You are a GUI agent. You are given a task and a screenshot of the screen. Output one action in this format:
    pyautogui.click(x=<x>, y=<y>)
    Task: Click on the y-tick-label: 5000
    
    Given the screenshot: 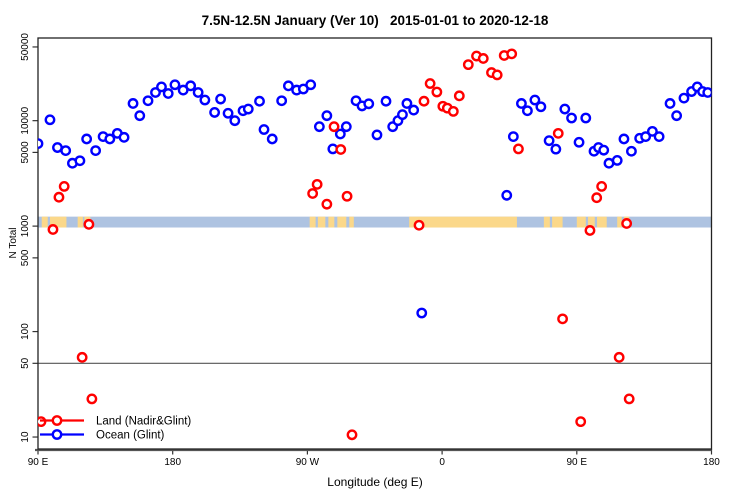 What is the action you would take?
    pyautogui.click(x=25, y=152)
    